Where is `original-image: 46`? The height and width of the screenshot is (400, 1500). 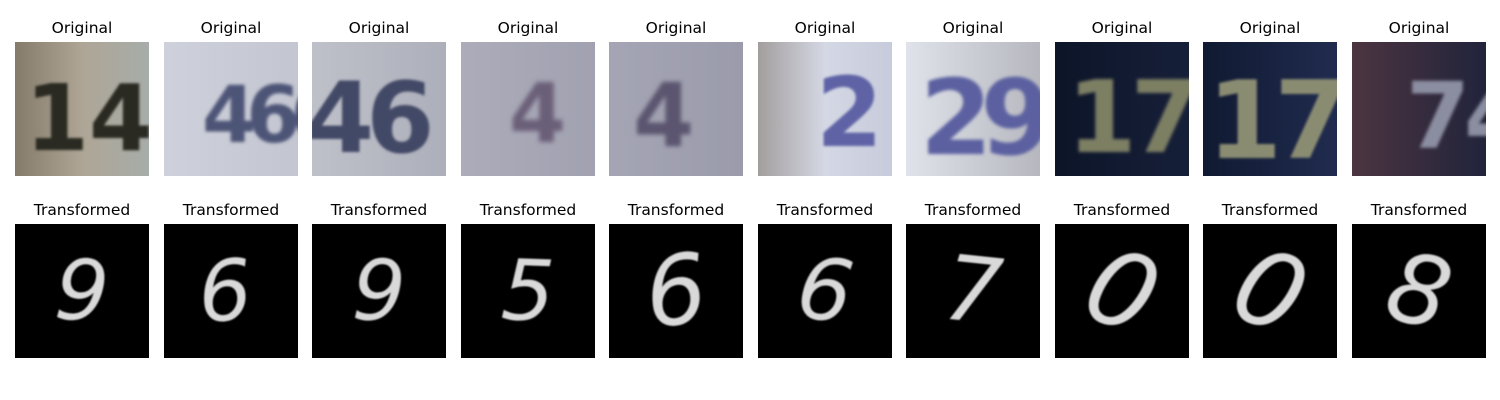 original-image: 46 is located at coordinates (379, 109).